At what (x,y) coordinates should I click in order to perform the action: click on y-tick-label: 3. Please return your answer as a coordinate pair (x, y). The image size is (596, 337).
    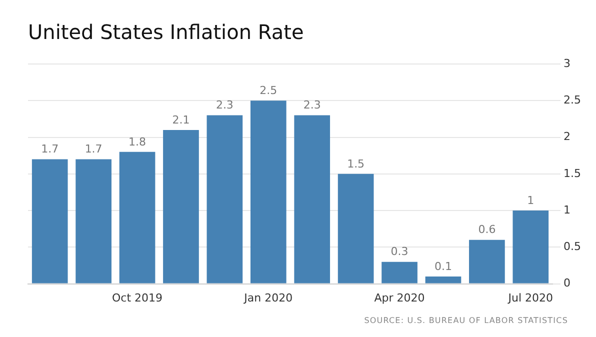
    Looking at the image, I should click on (567, 63).